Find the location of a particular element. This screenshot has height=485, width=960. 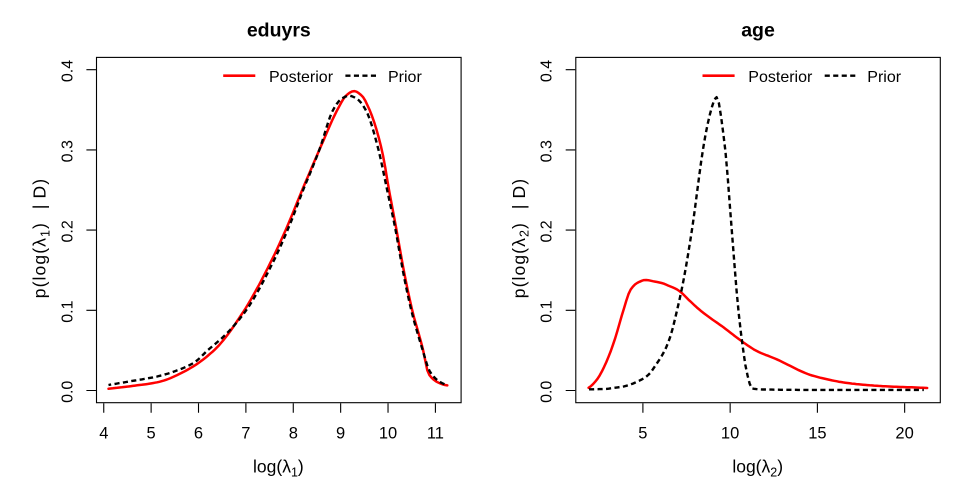

svg-text: age is located at coordinates (758, 30).